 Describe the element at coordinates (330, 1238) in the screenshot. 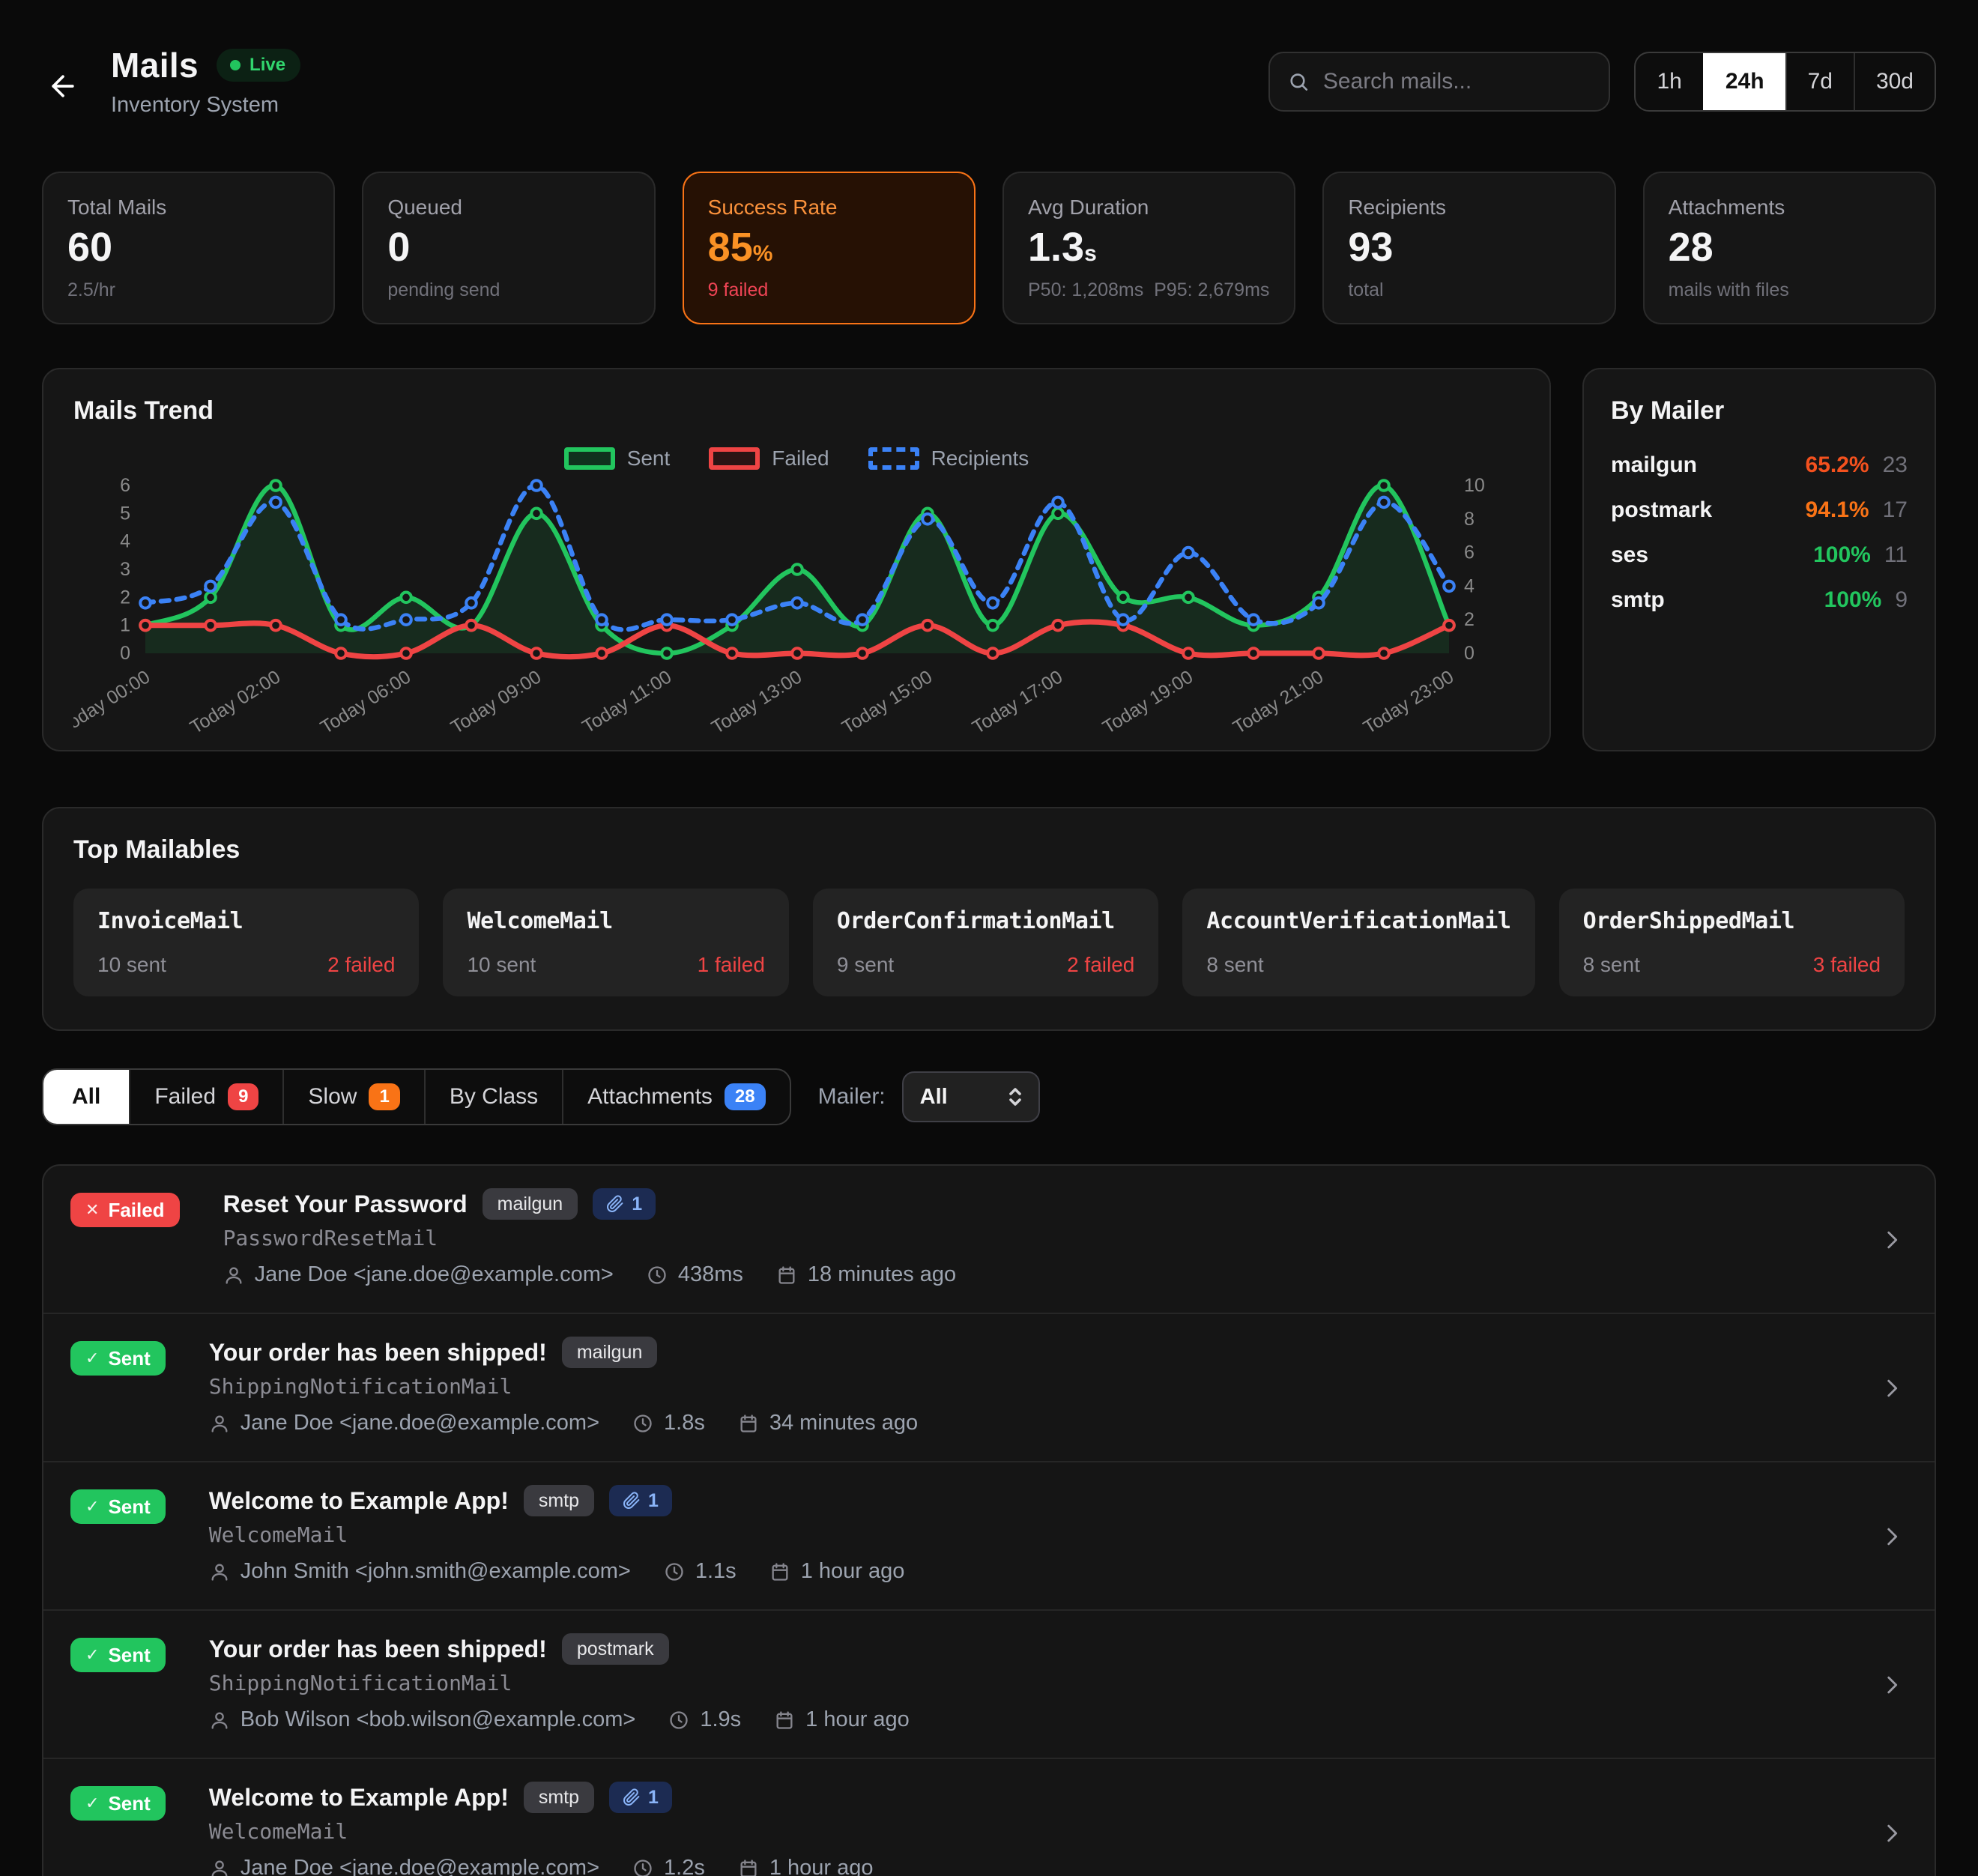

I see `mailable-class: PasswordResetMail` at that location.